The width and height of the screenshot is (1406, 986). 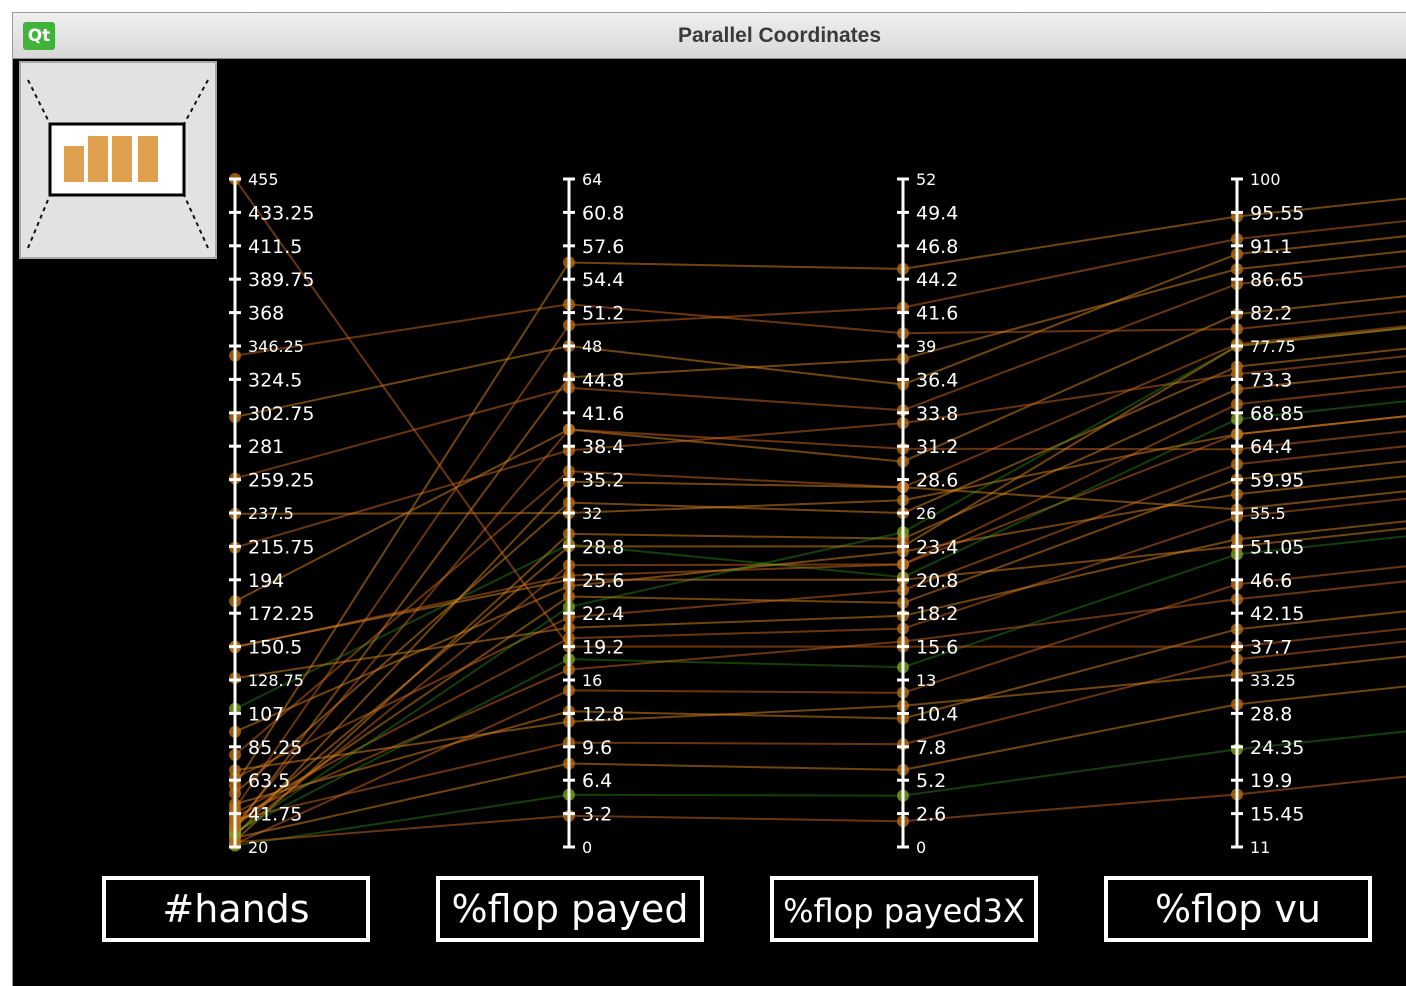 I want to click on axis-name-box: %flop payed, so click(x=570, y=909).